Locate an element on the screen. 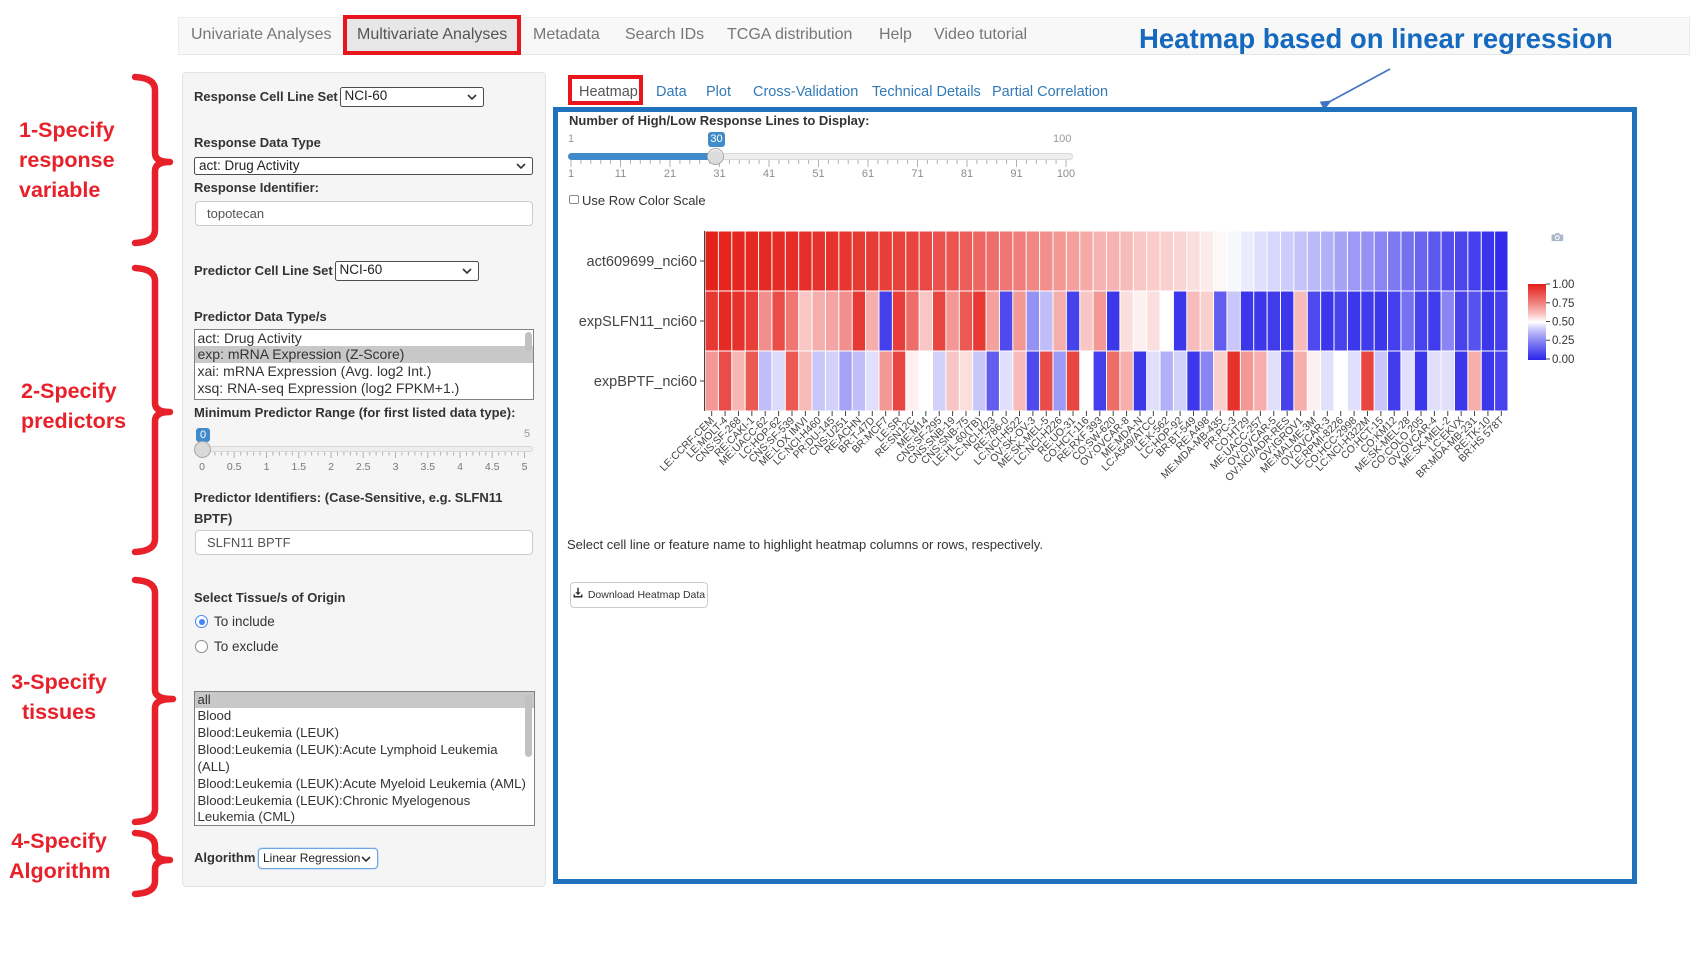 Image resolution: width=1700 pixels, height=956 pixels. svg-text: 61 is located at coordinates (868, 174).